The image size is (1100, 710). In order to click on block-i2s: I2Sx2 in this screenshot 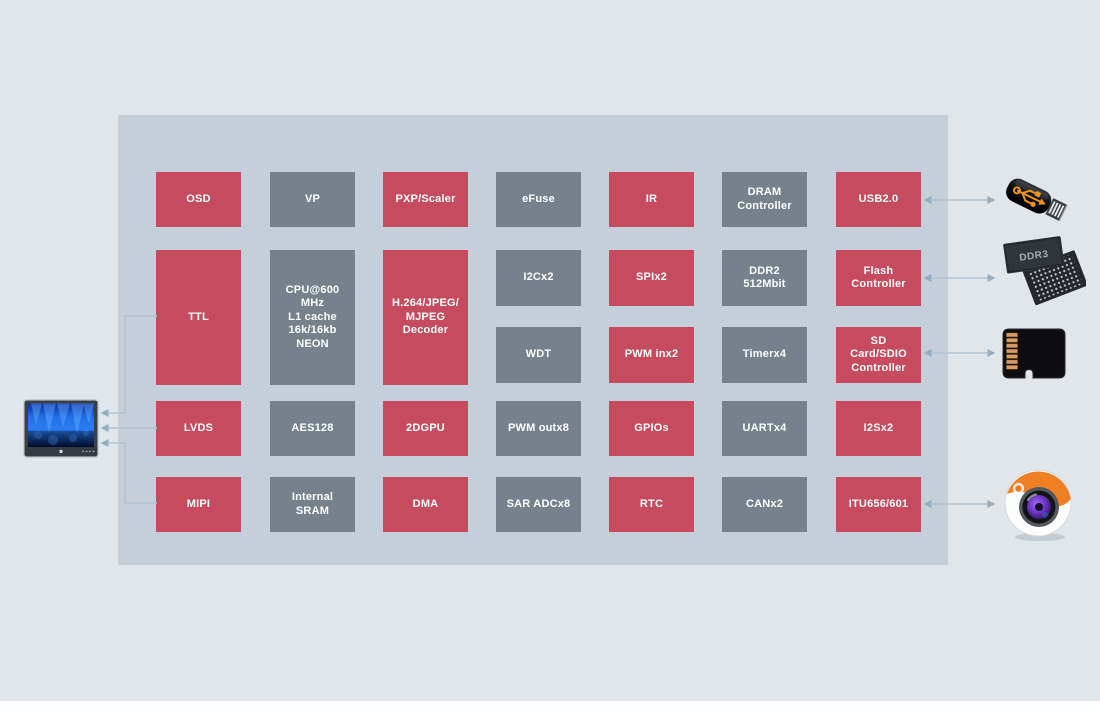, I will do `click(878, 428)`.